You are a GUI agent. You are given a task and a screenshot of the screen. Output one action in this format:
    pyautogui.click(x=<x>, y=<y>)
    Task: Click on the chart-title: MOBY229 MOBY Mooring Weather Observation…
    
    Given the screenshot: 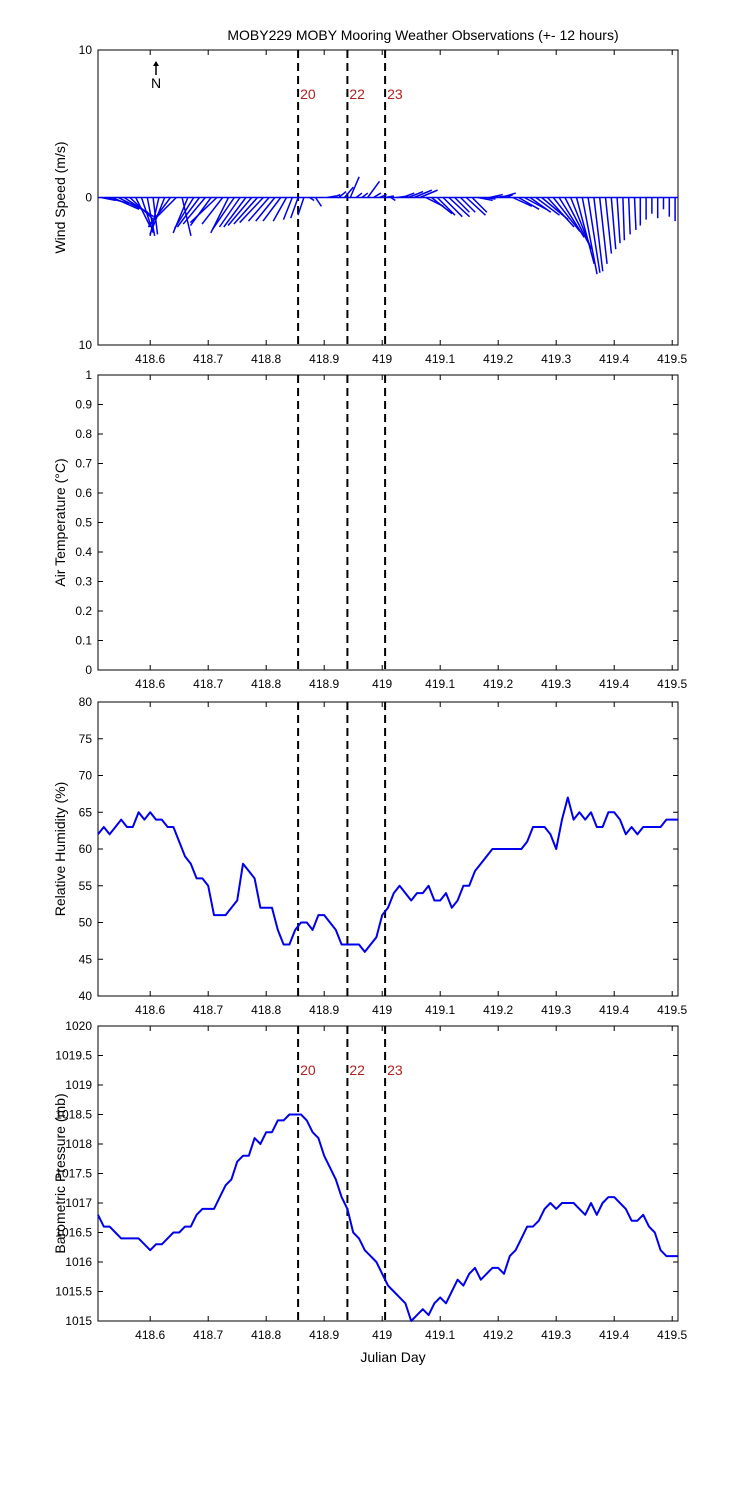 What is the action you would take?
    pyautogui.click(x=422, y=35)
    